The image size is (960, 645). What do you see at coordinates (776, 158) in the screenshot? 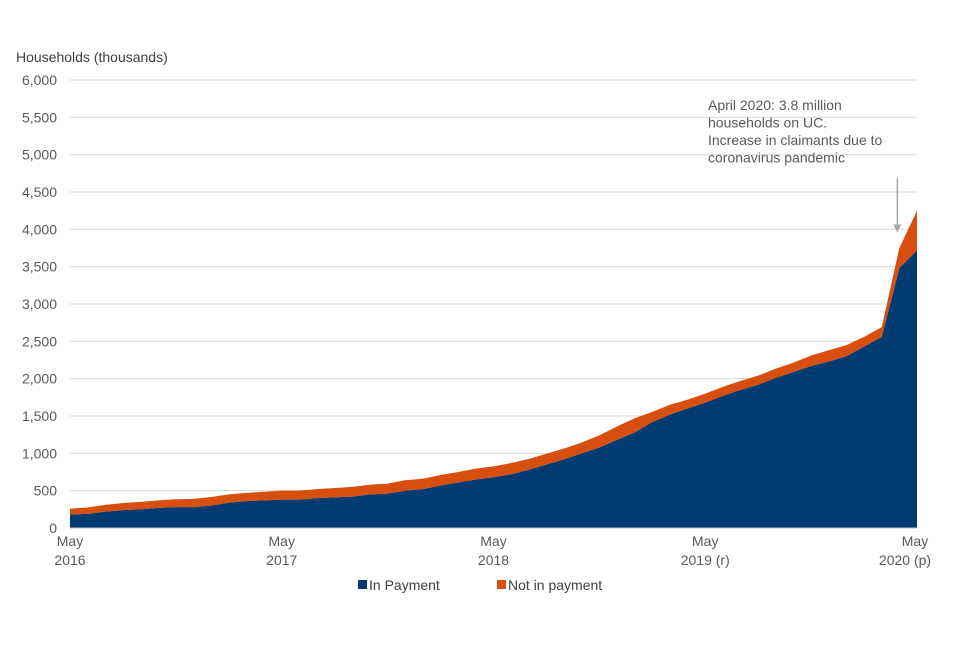
I see `annotation-text: coronavirus pandemic` at bounding box center [776, 158].